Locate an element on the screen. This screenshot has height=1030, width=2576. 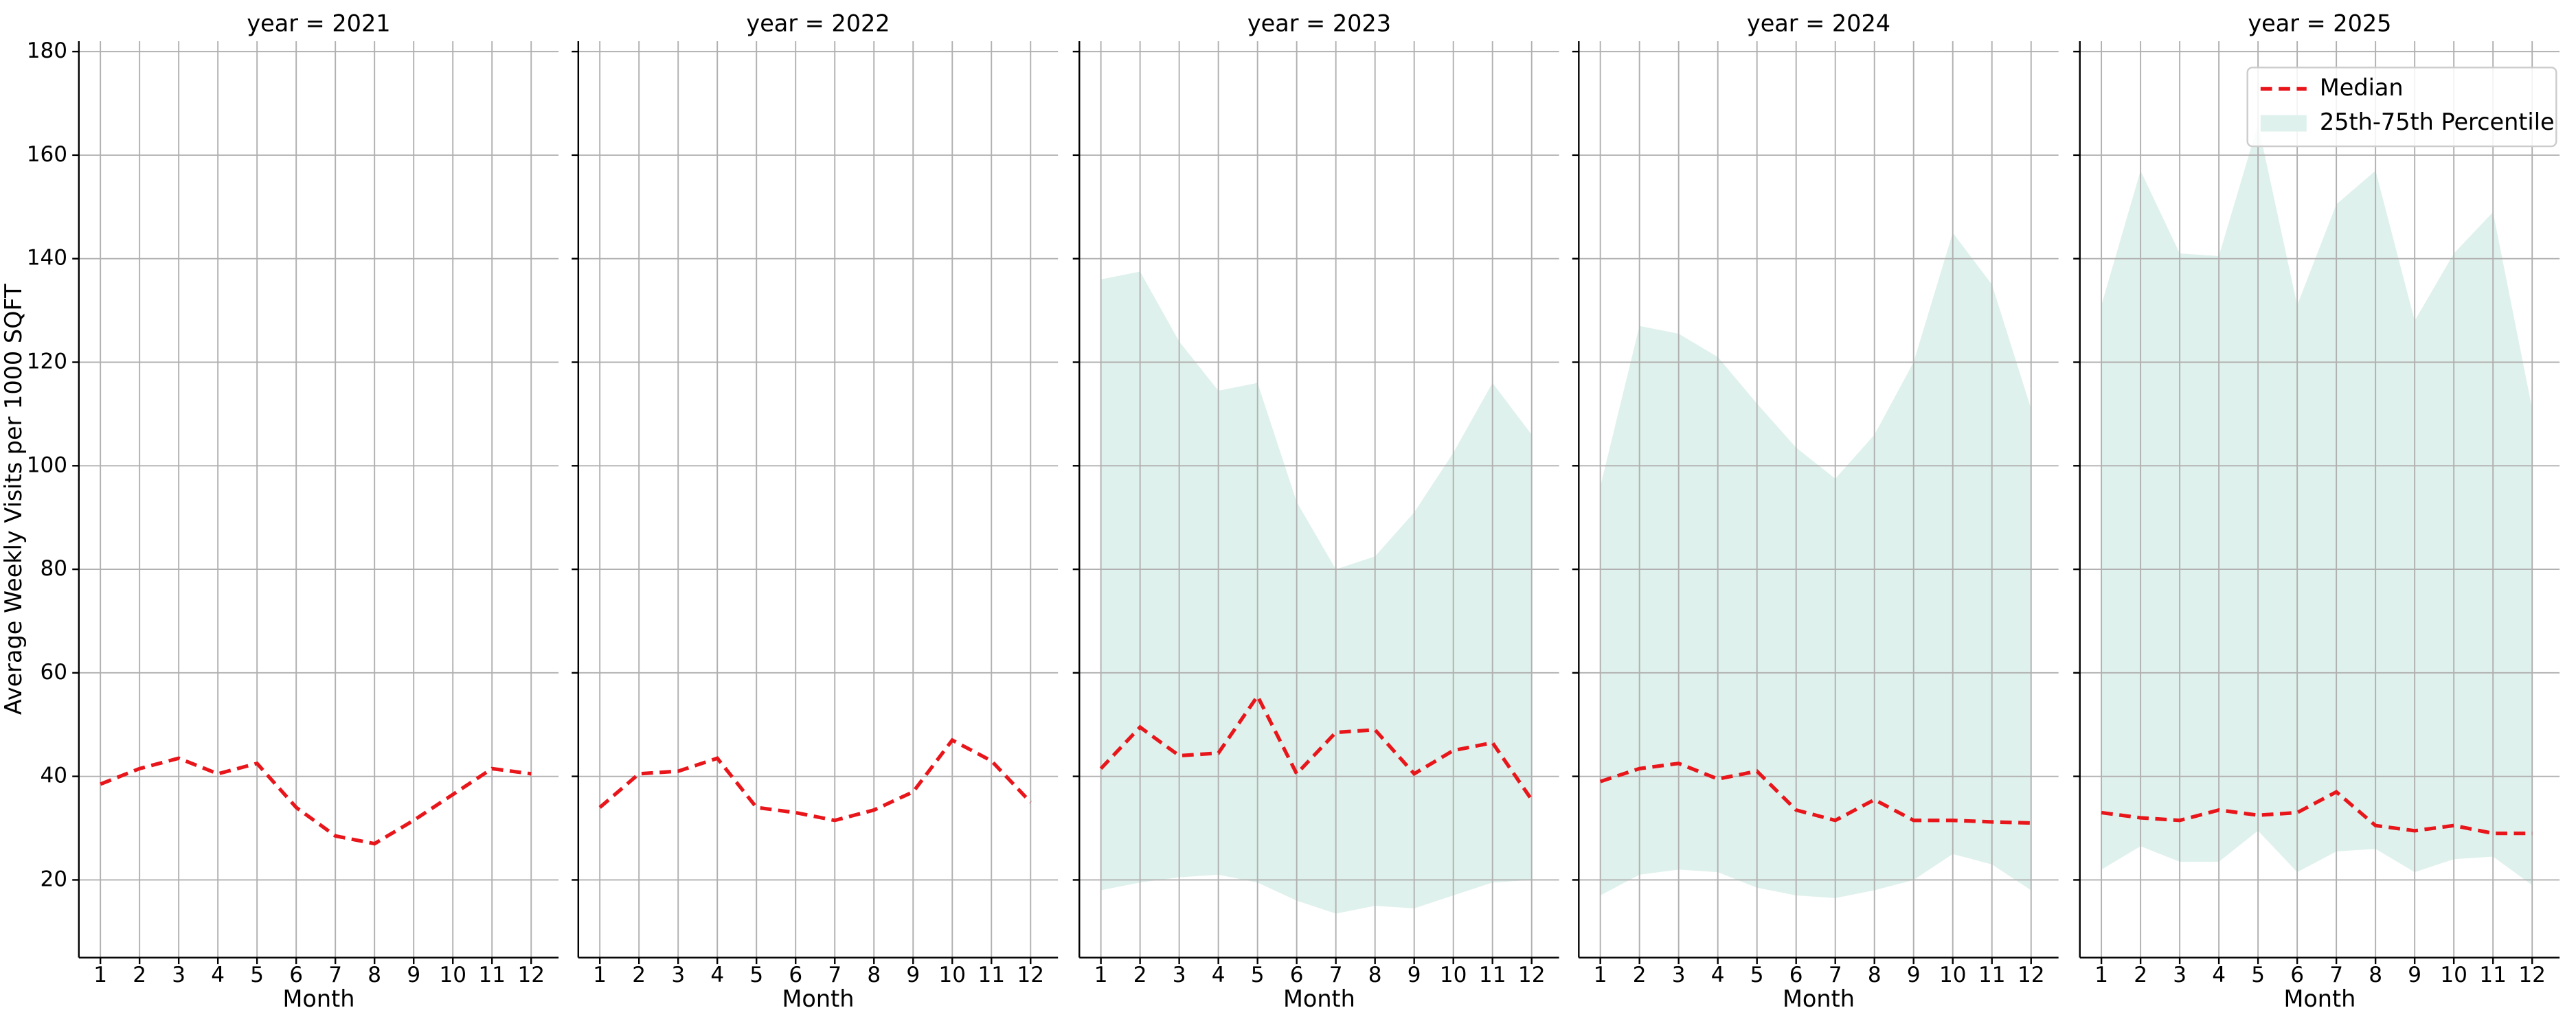
y-tick-label: 20 is located at coordinates (54, 879).